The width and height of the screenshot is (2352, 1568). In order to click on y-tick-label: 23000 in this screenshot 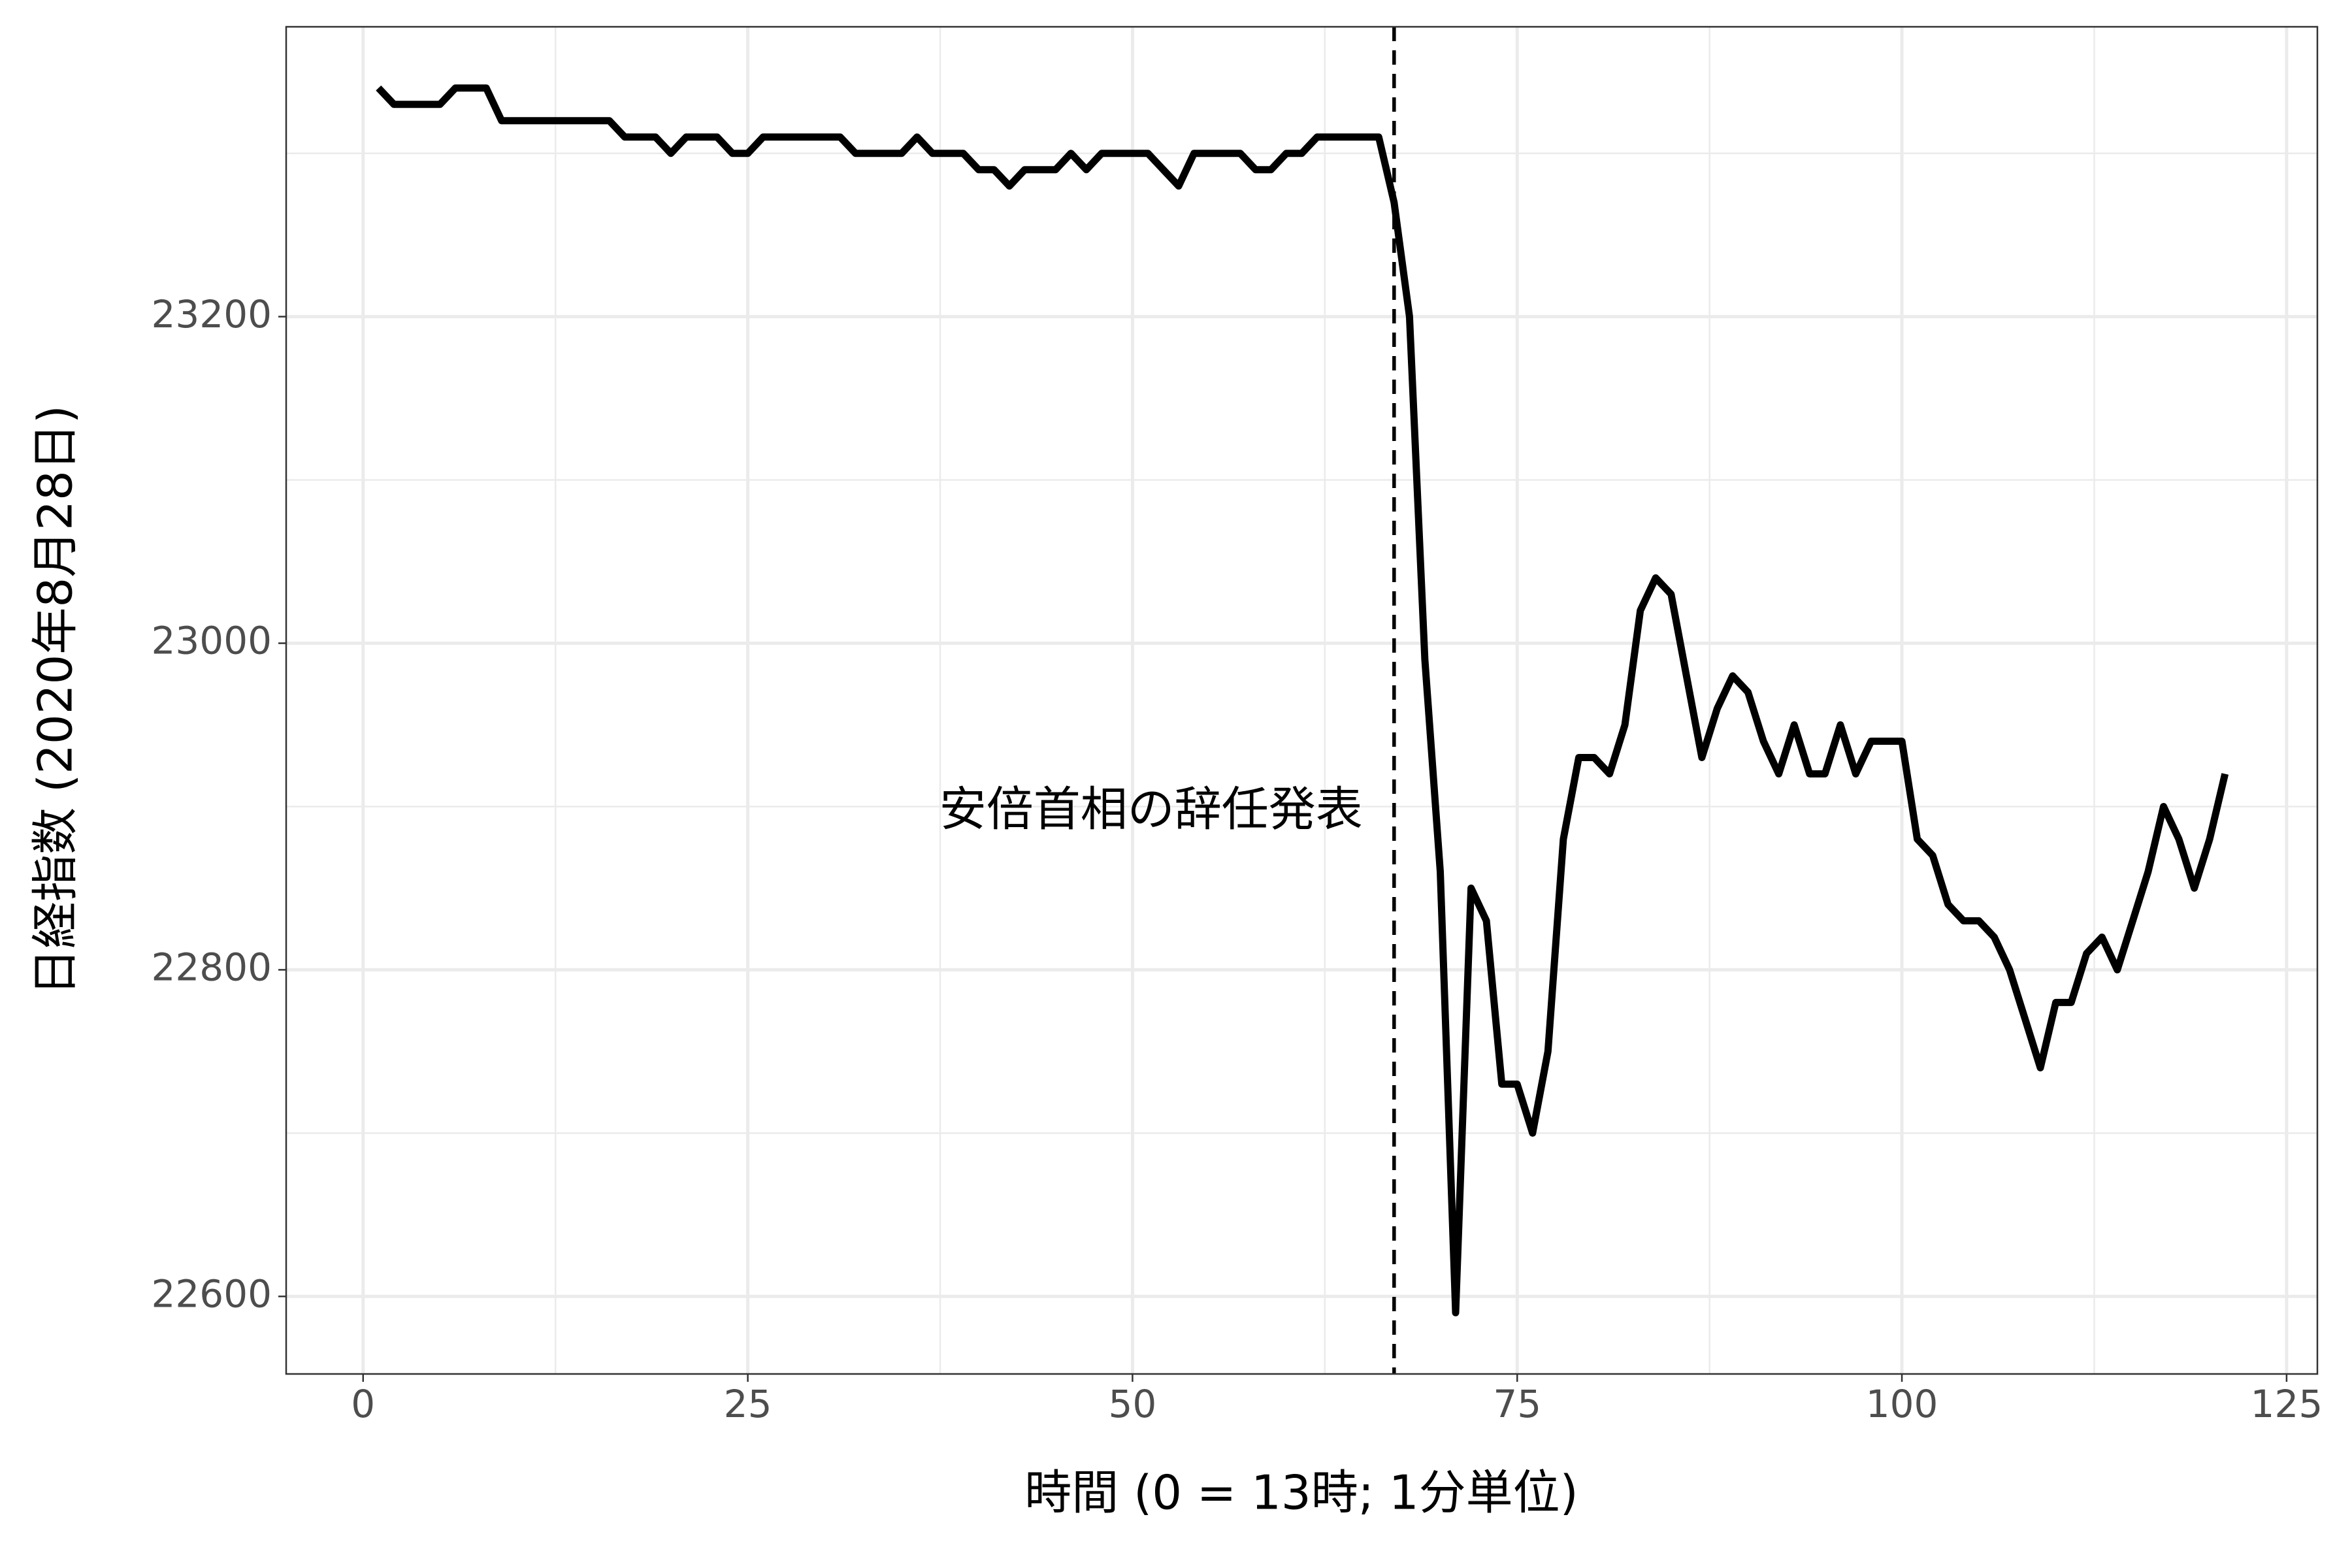, I will do `click(211, 641)`.